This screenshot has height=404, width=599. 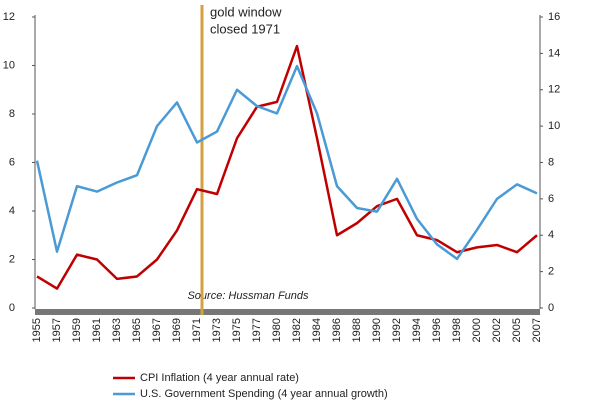 What do you see at coordinates (397, 330) in the screenshot?
I see `x-tick-label: 1992` at bounding box center [397, 330].